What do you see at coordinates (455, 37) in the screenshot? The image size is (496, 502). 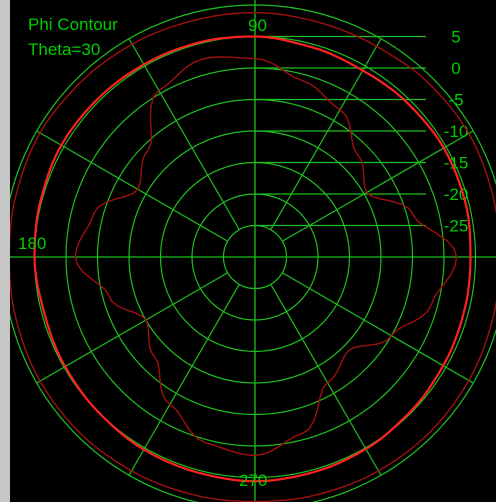 I see `radial-tick-label: 5` at bounding box center [455, 37].